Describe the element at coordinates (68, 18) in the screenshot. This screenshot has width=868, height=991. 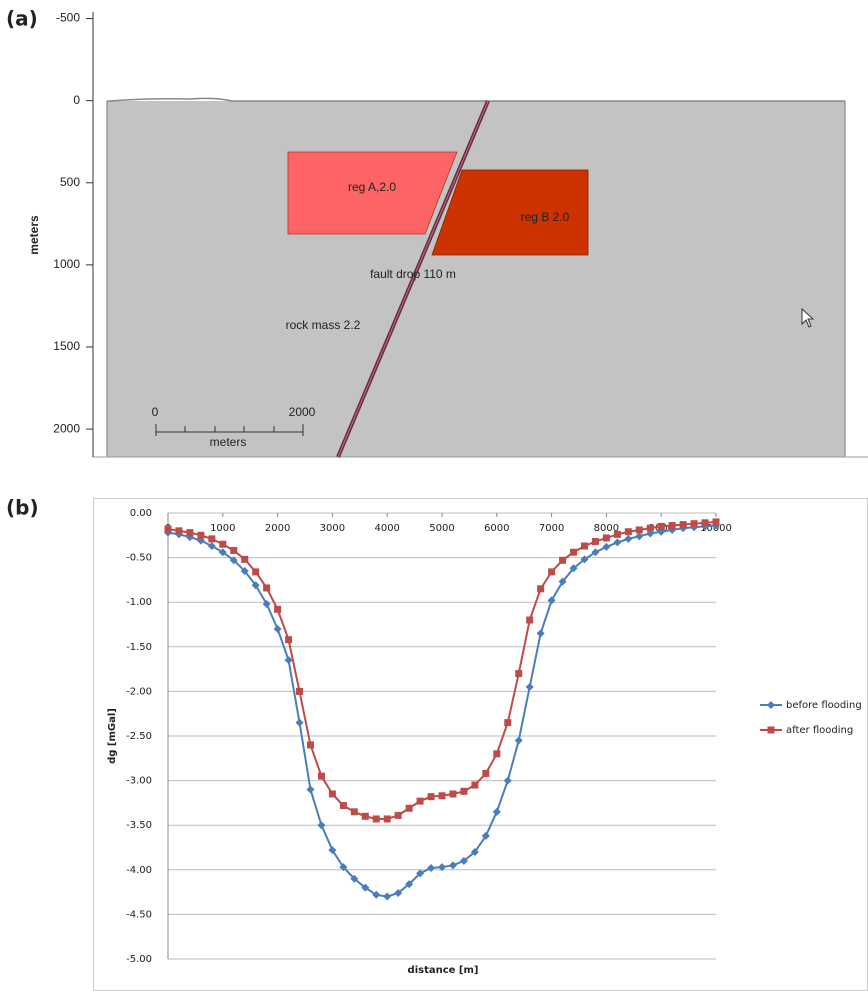
I see `y-tick-label: -500` at that location.